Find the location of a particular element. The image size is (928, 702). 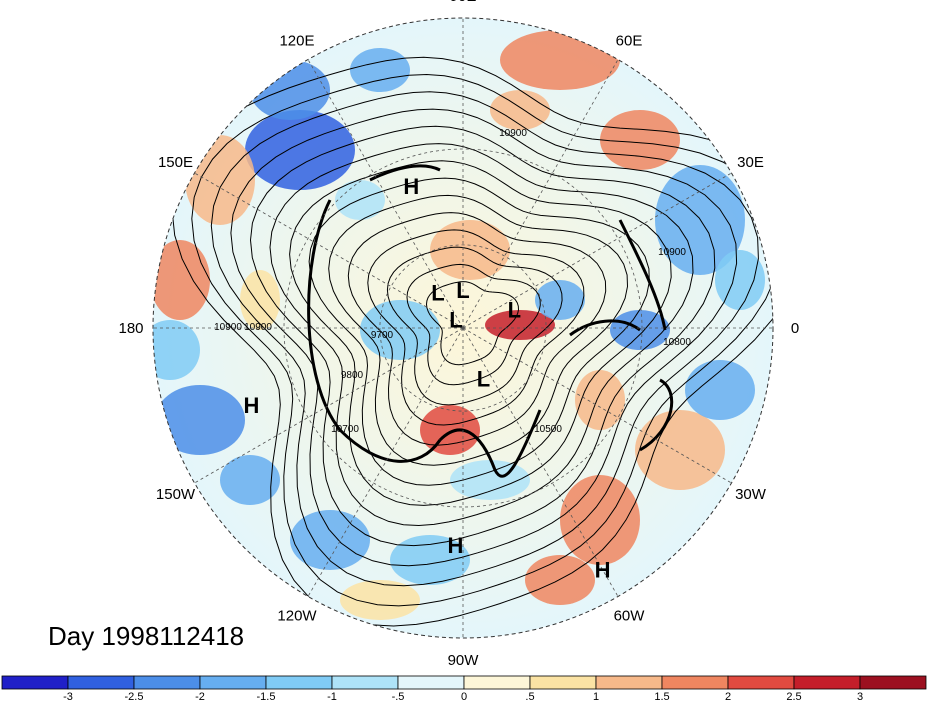

contour-value-label: 10700 is located at coordinates (345, 429).